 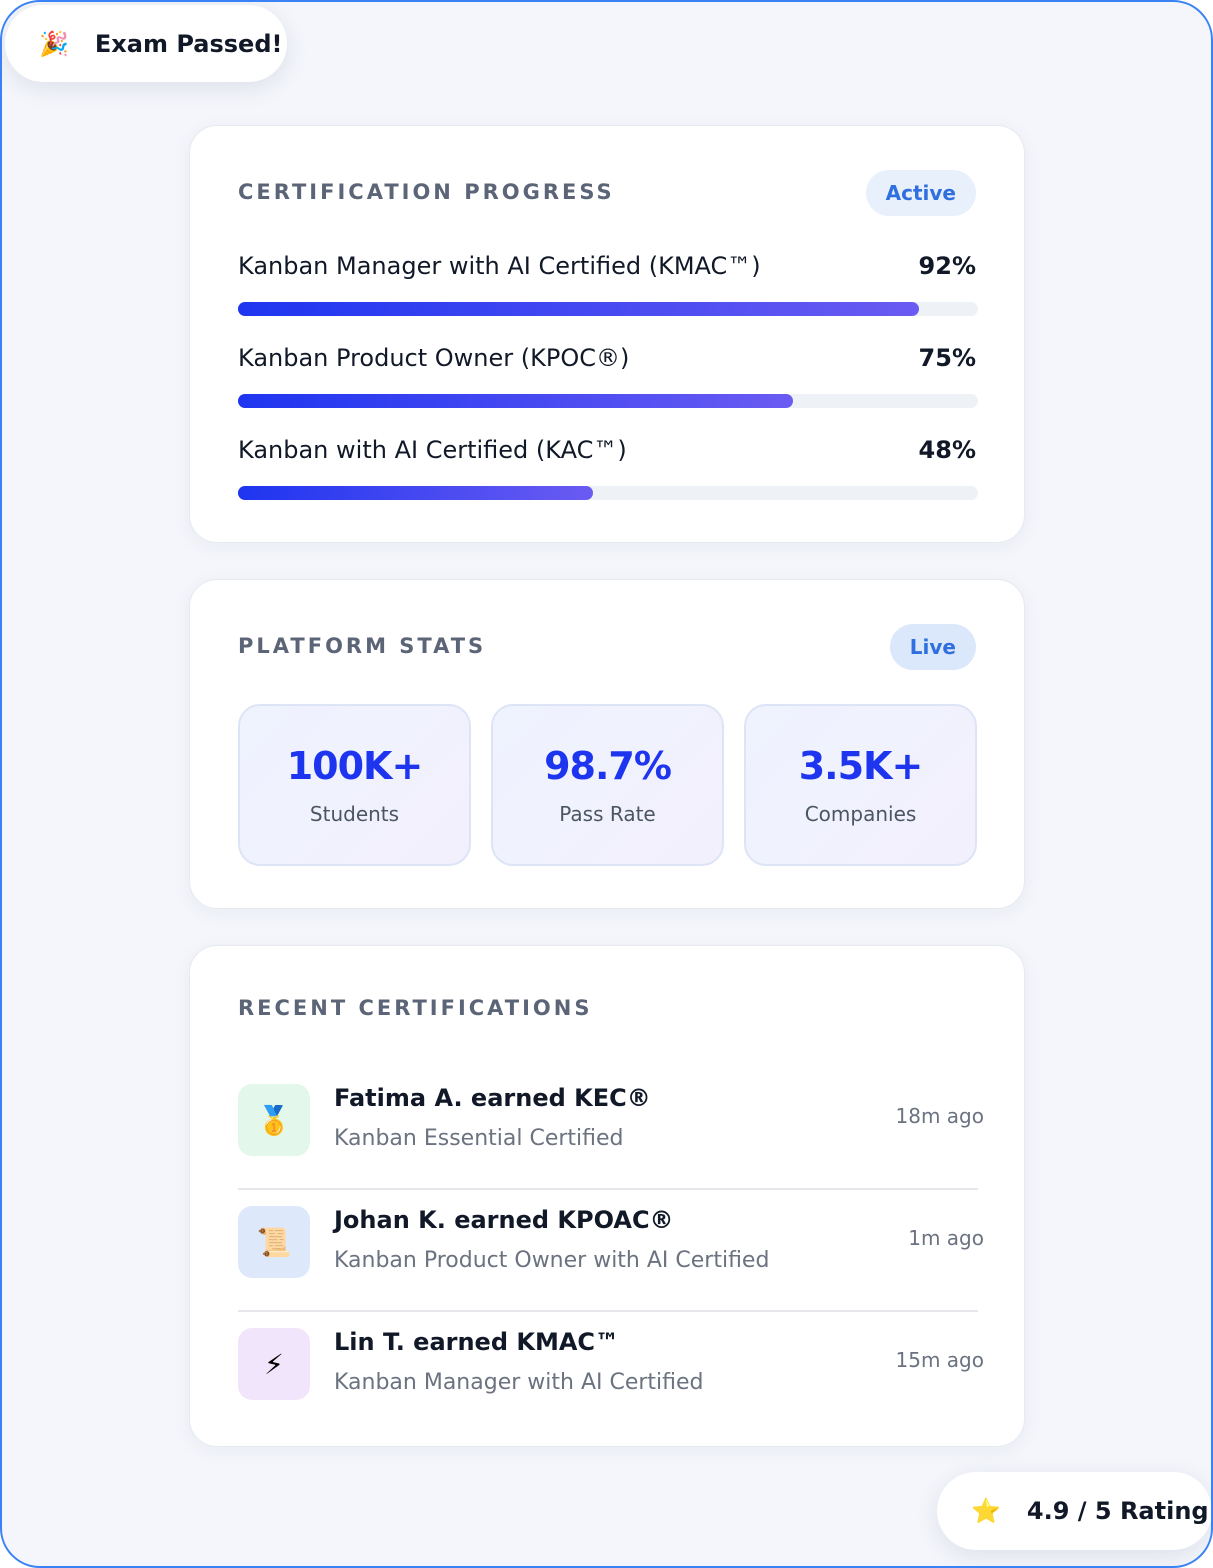 I want to click on stat-box: 3.5K+ Companies, so click(x=860, y=785).